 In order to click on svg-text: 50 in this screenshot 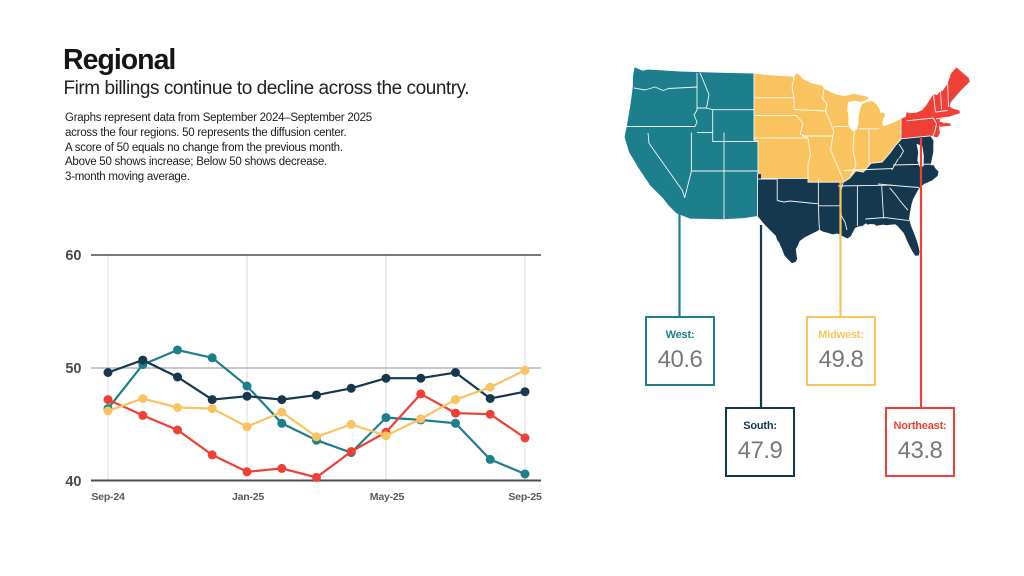, I will do `click(73, 369)`.